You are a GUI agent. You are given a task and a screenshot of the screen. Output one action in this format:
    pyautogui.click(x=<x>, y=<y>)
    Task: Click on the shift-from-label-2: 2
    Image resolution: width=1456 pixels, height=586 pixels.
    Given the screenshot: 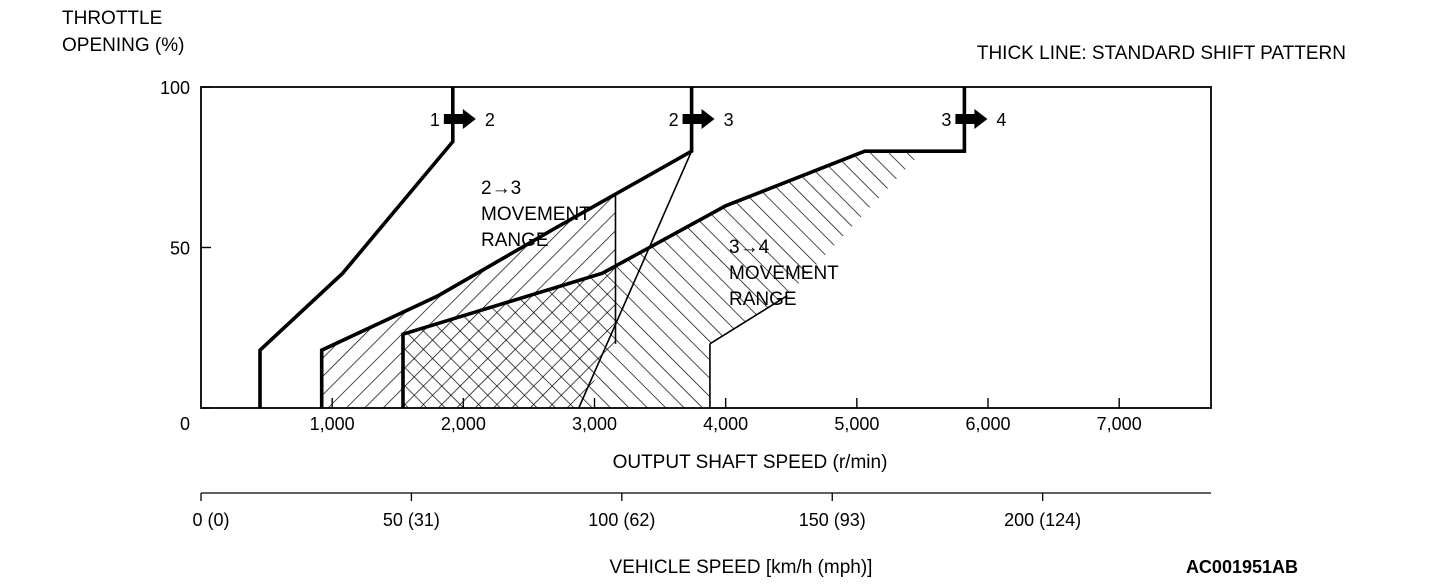 What is the action you would take?
    pyautogui.click(x=674, y=120)
    